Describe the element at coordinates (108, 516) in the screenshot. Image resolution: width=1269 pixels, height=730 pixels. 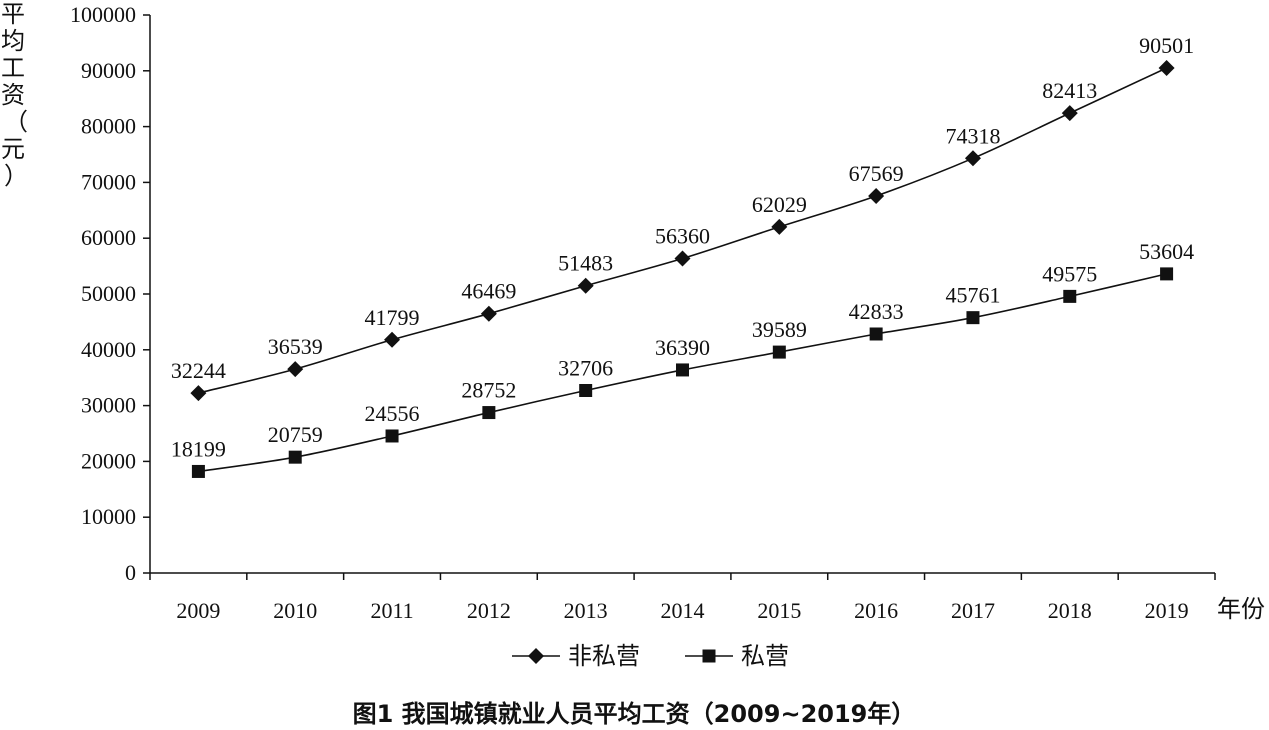
I see `y-tick-label: 10000` at that location.